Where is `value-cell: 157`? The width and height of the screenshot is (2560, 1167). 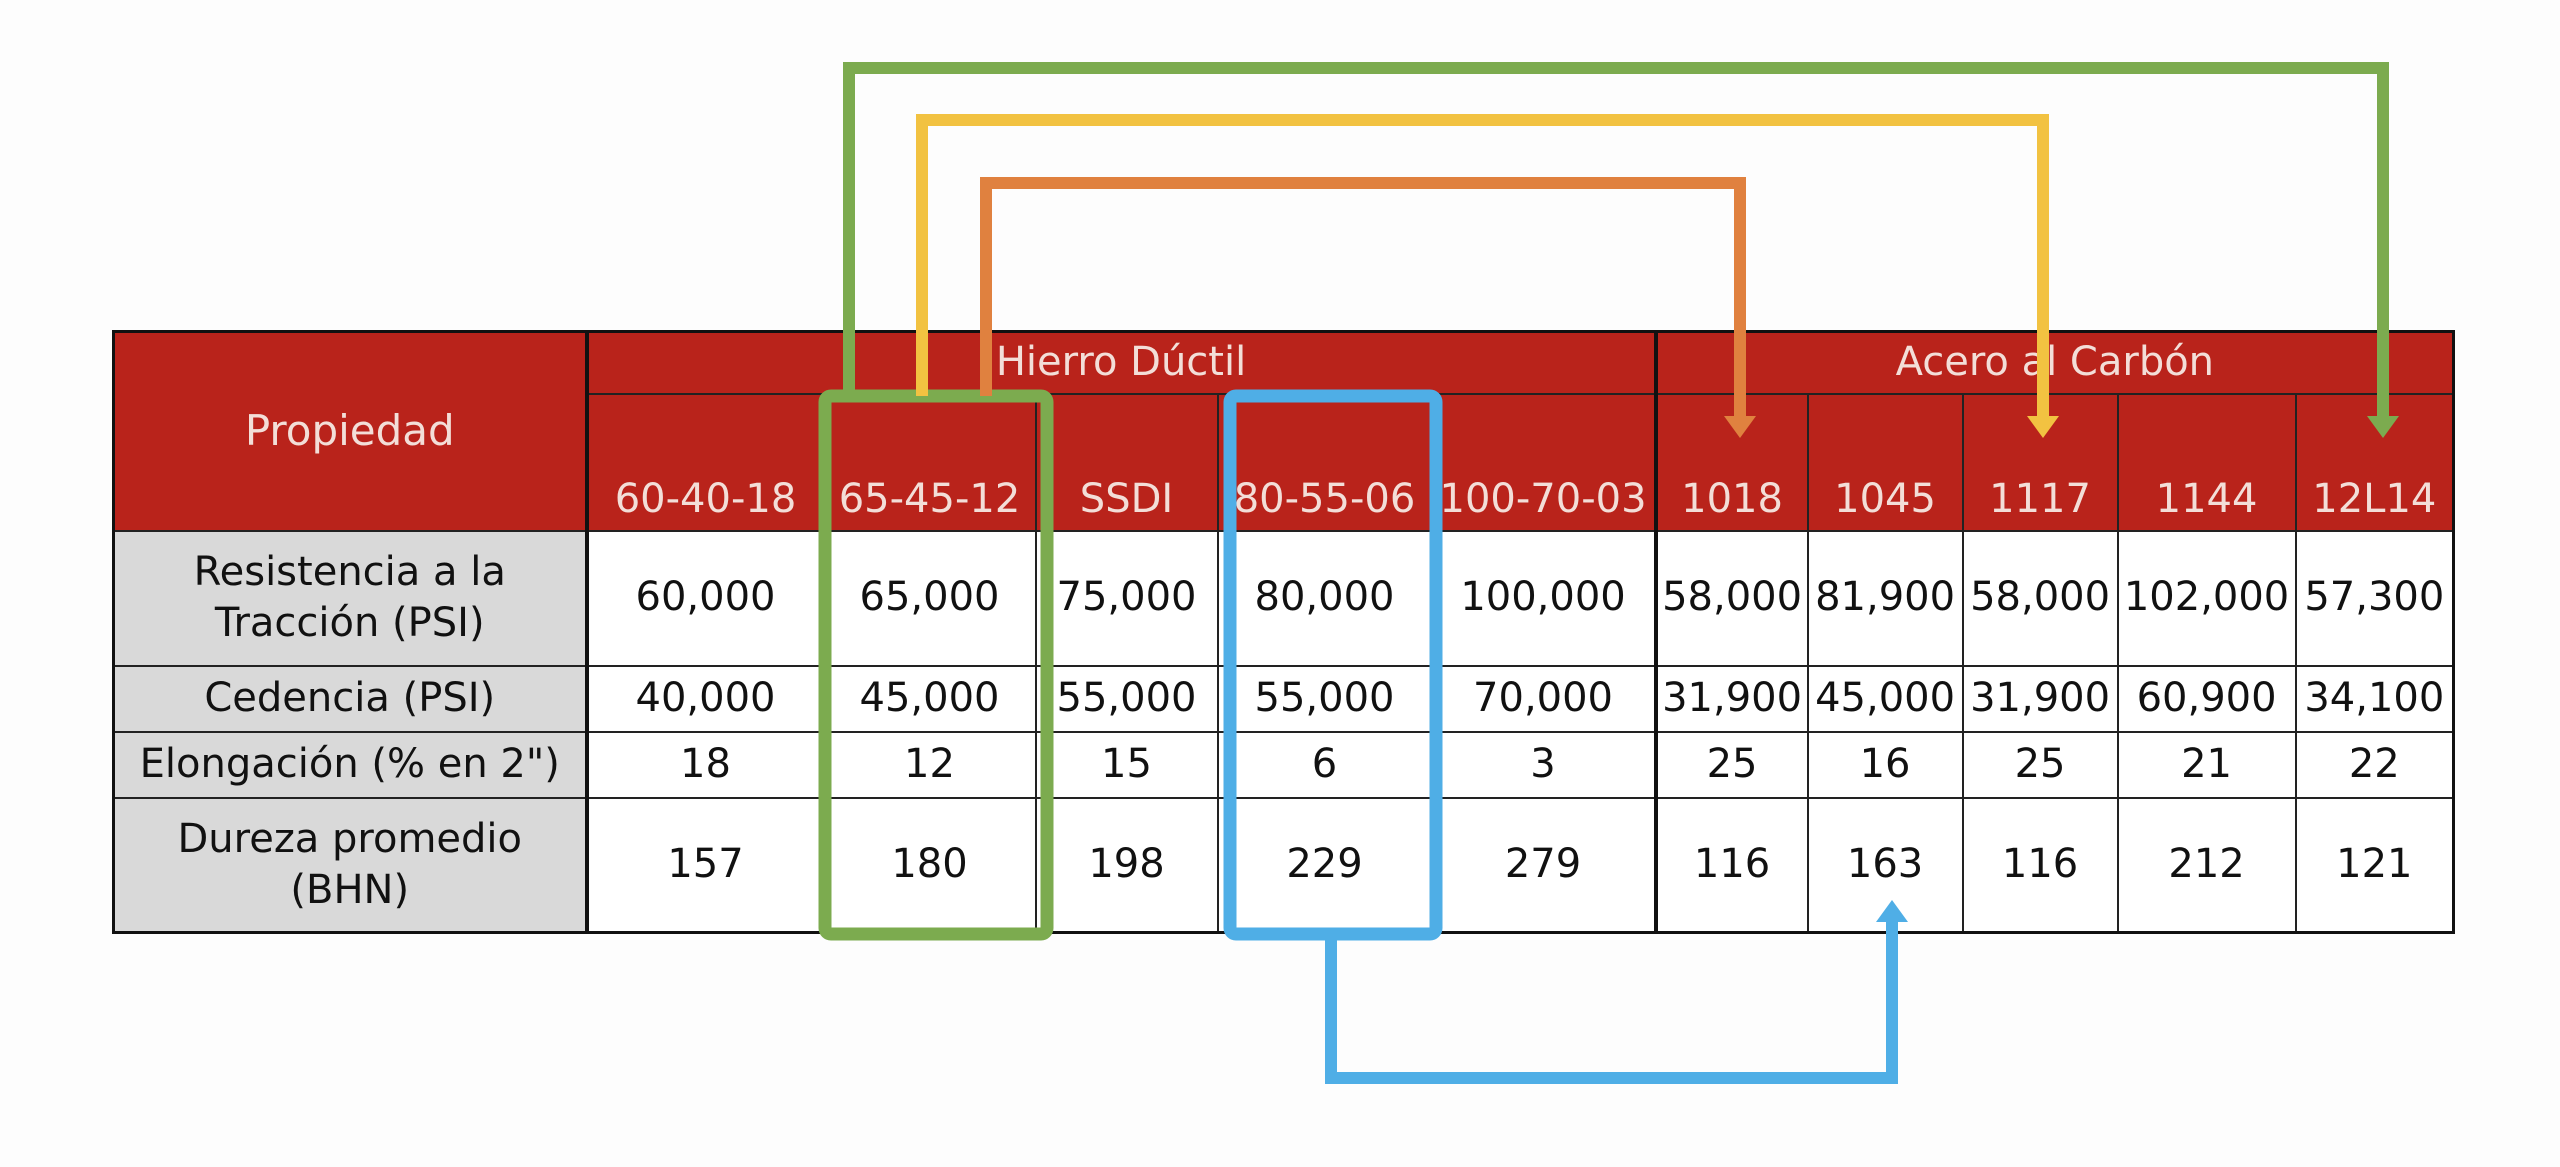 value-cell: 157 is located at coordinates (705, 865).